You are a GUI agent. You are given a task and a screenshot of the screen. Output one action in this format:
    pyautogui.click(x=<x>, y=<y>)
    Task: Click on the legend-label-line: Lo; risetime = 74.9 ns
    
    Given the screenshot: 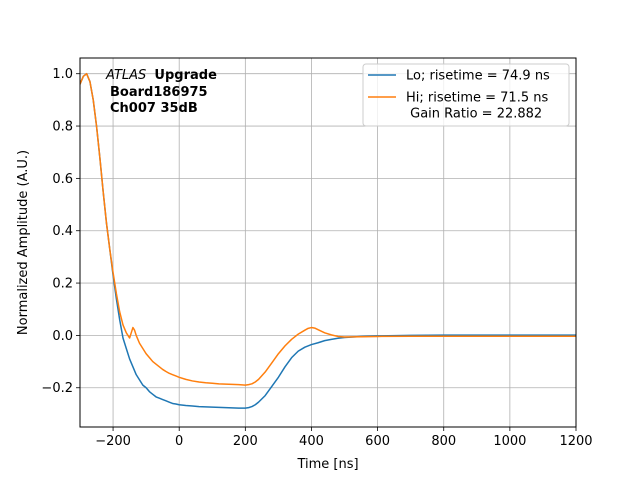 What is the action you would take?
    pyautogui.click(x=478, y=76)
    